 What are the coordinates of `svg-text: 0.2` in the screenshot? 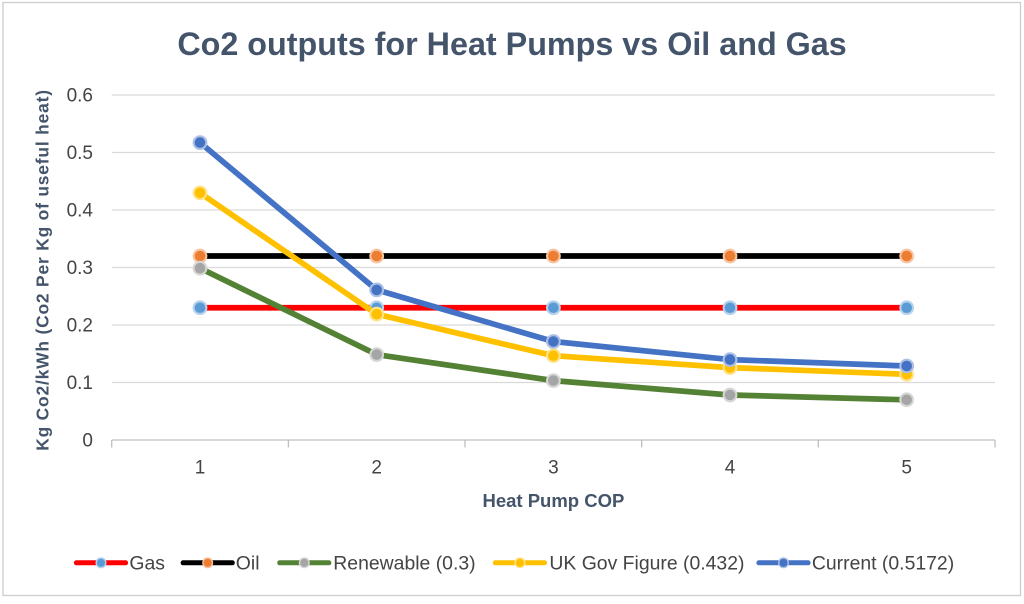 It's located at (80, 326).